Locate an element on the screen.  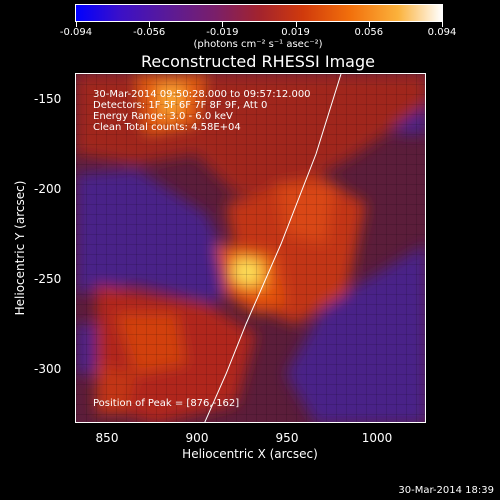
detectors-label: Detectors: 1F 5F 6F 7F 8F 9F, Att 0 is located at coordinates (180, 105).